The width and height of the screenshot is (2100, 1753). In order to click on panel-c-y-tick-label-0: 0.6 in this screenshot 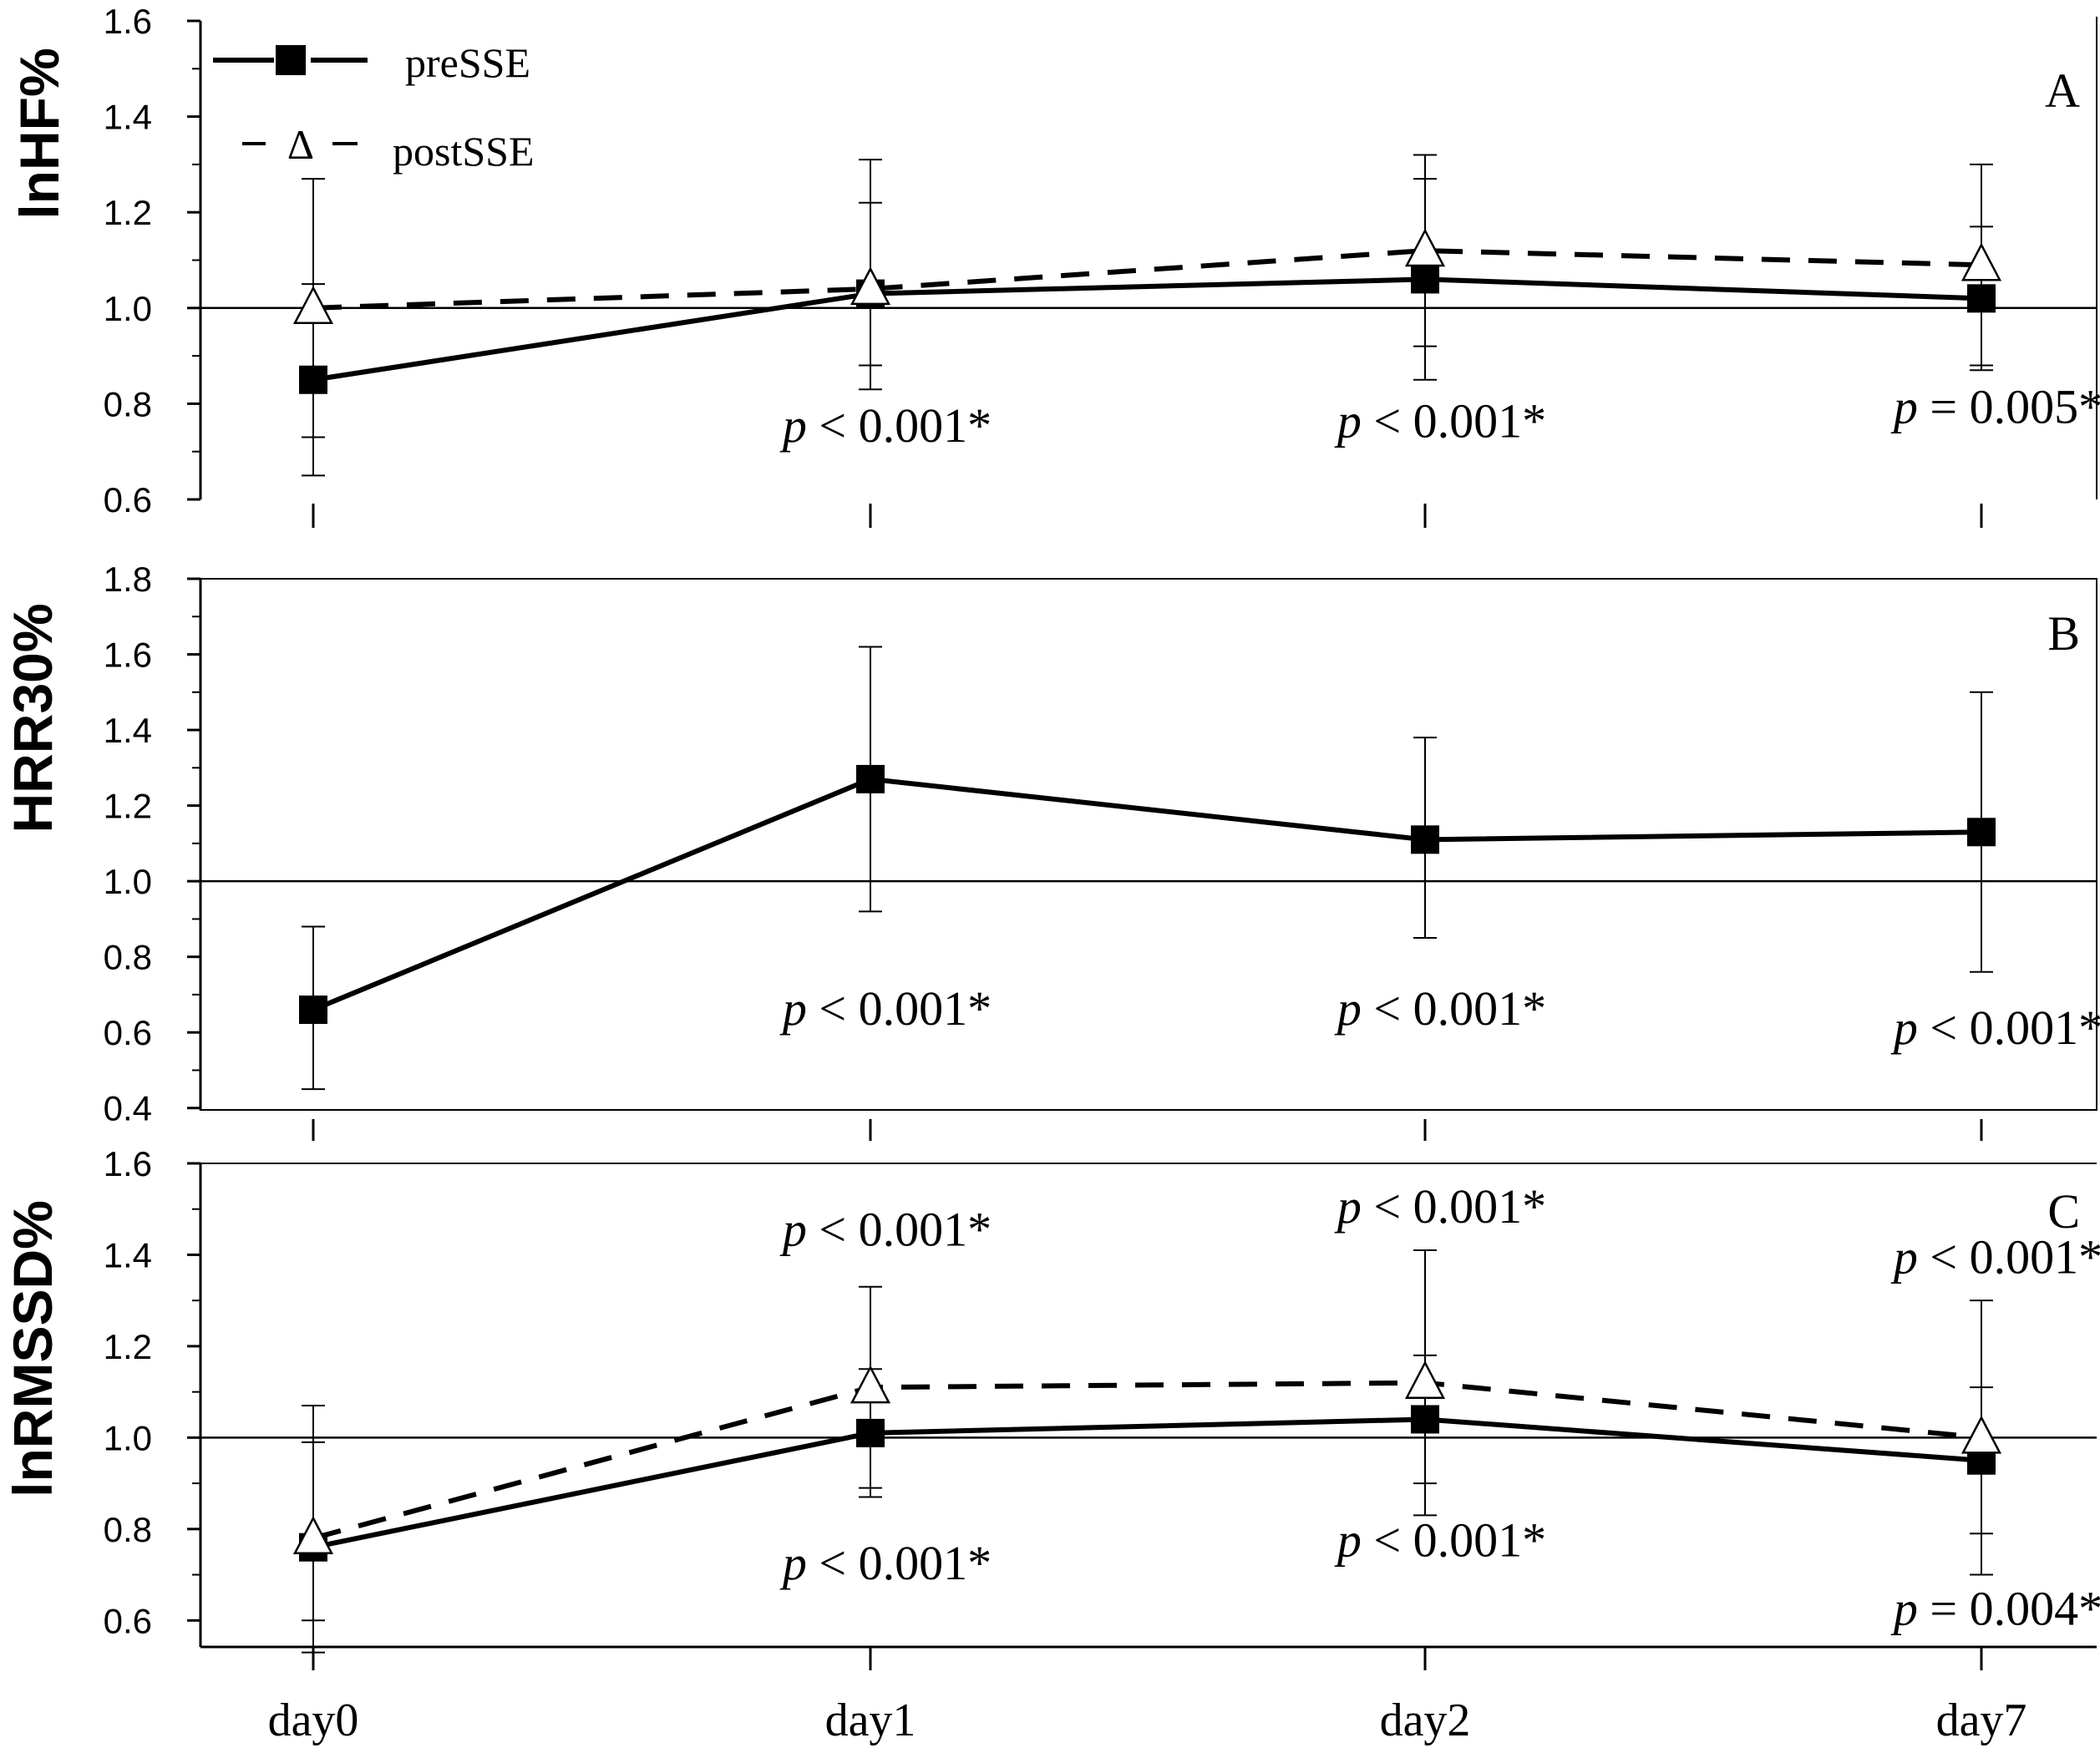, I will do `click(128, 1621)`.